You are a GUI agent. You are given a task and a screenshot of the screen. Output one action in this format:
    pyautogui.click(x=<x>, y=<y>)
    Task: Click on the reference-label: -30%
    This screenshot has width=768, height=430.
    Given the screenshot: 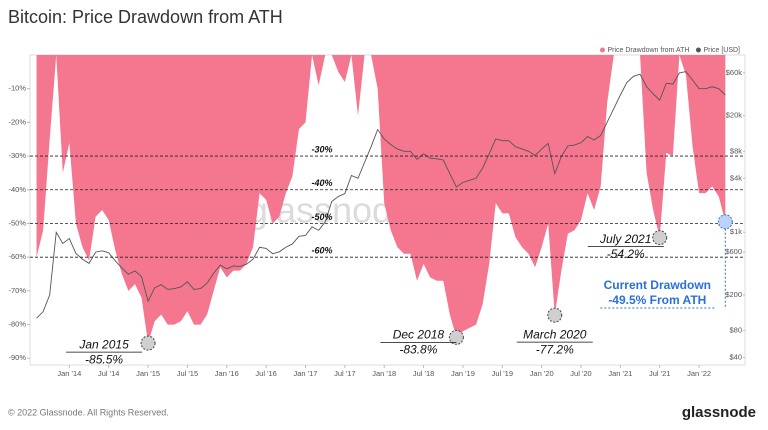 What is the action you would take?
    pyautogui.click(x=321, y=149)
    